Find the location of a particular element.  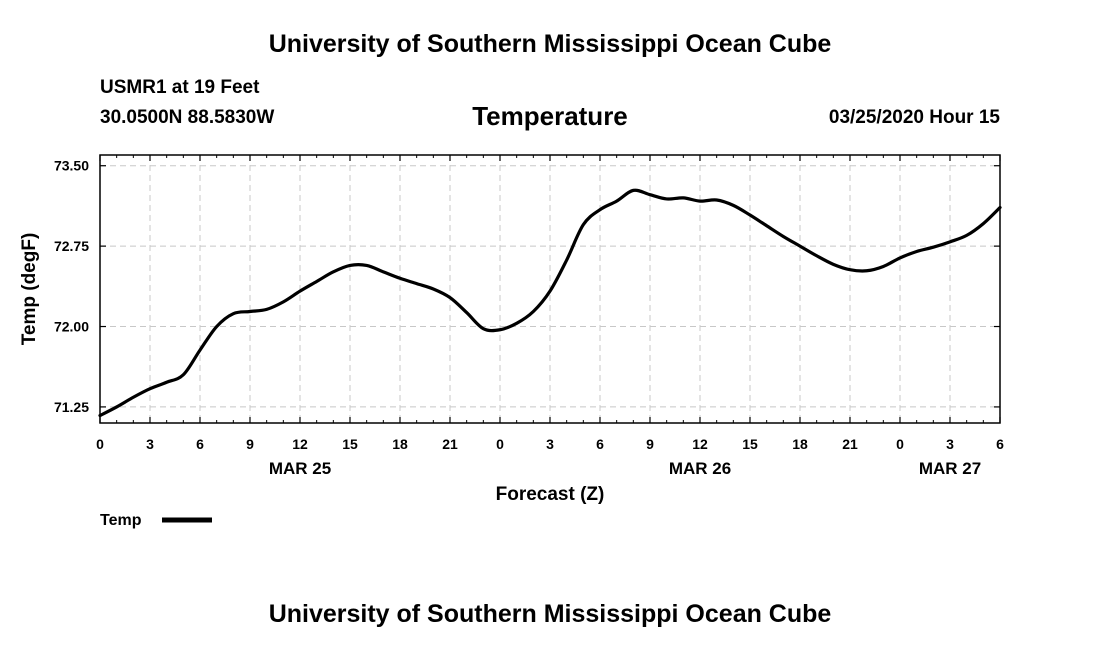

forecast-datetime: 03/25/2020 Hour 15 is located at coordinates (914, 117).